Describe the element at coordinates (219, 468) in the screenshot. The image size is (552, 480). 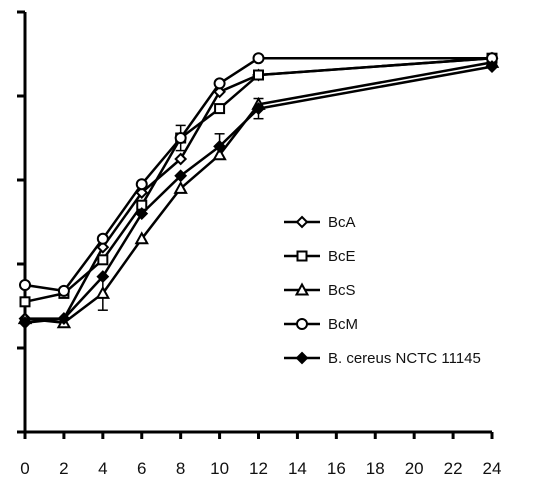
I see `x-tick-label: 10` at that location.